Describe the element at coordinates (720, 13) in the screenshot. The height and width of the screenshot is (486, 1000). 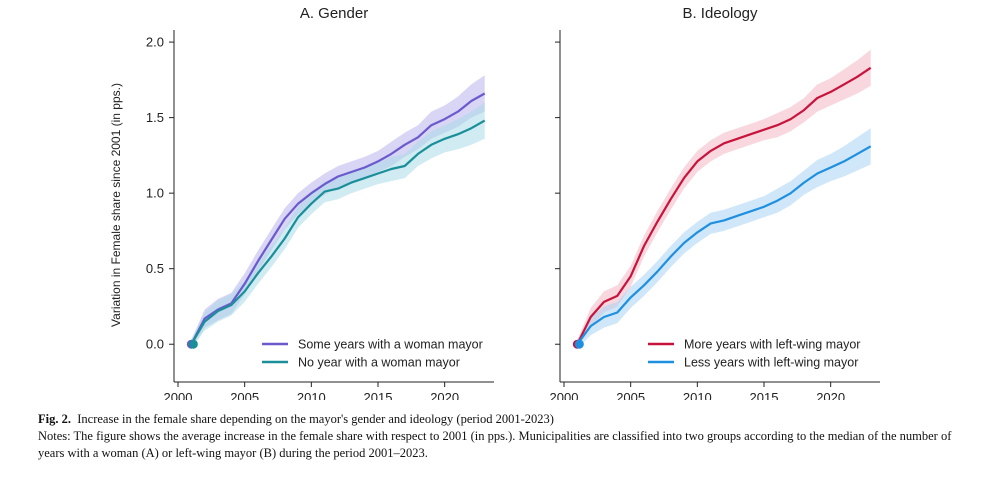
I see `chart-title: B. Ideology` at that location.